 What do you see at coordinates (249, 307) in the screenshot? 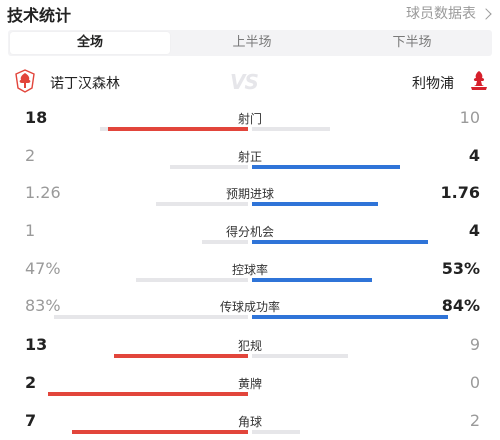
I see `stat-label: 传球成功率` at bounding box center [249, 307].